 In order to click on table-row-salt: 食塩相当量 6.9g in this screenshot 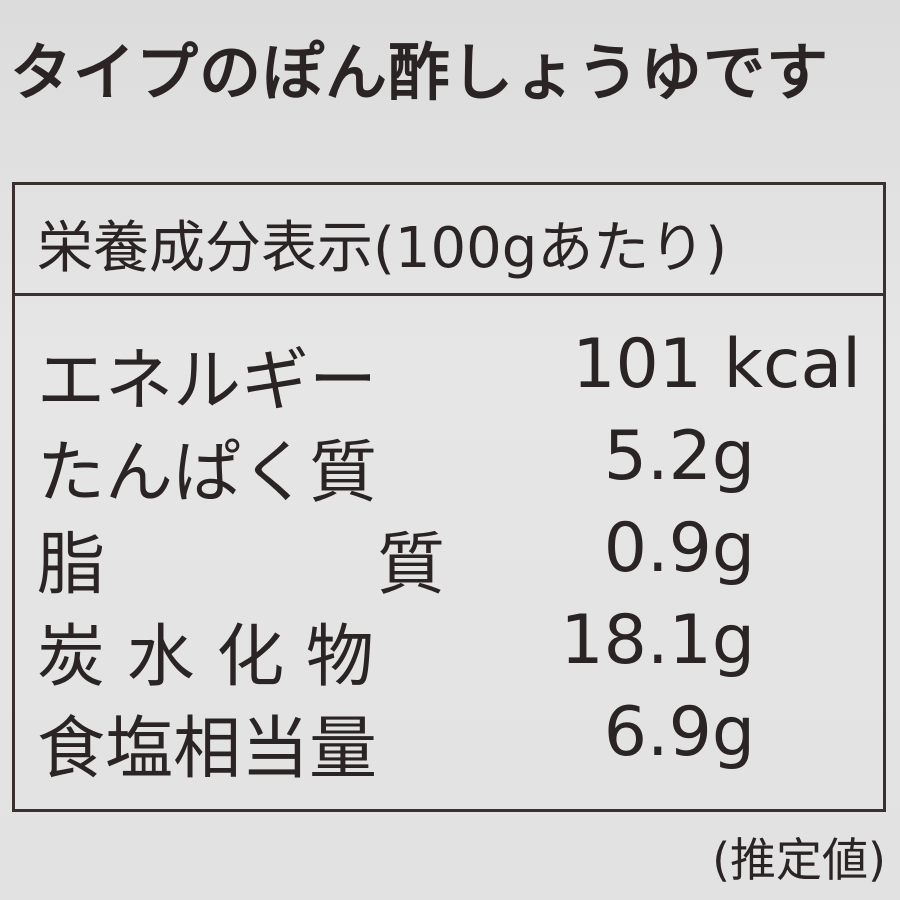, I will do `click(449, 741)`.